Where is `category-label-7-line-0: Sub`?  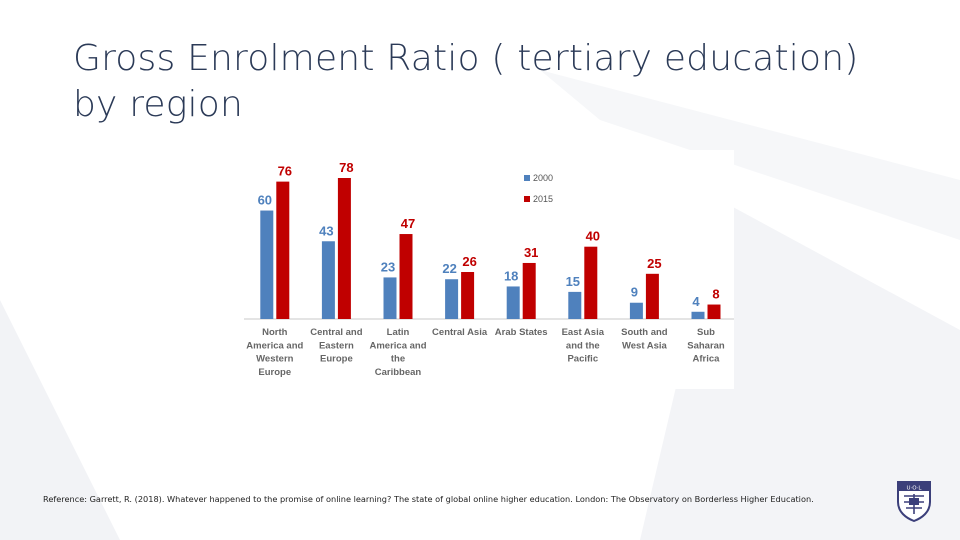
category-label-7-line-0: Sub is located at coordinates (706, 332).